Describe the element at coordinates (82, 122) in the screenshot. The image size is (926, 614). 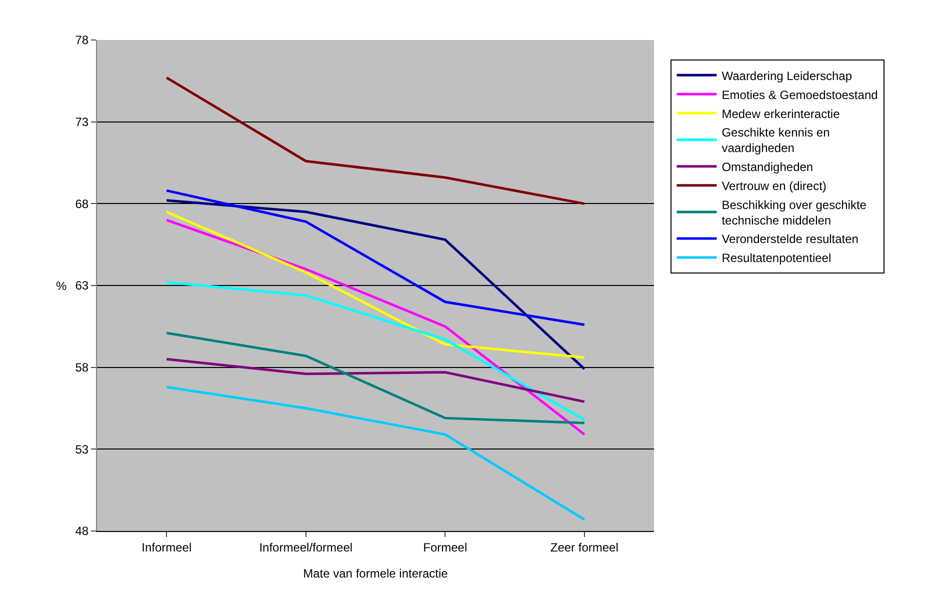
I see `y-tick-label: 73` at that location.